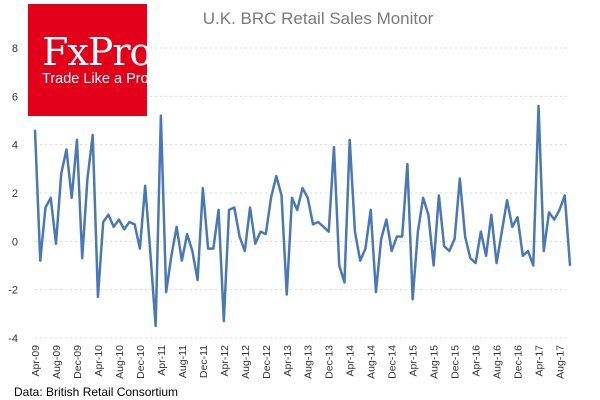  I want to click on y-axis-ticks: -4 -2 0 2 4 6 8, so click(13, 194).